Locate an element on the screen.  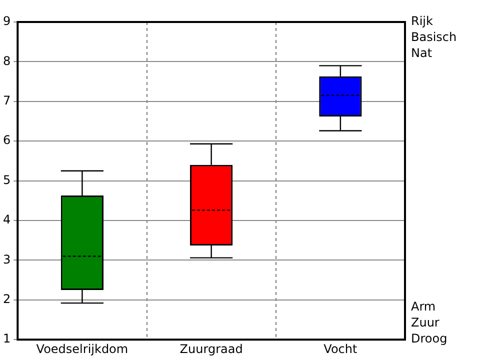
x-tick-label: Voedselrijkdom is located at coordinates (82, 349).